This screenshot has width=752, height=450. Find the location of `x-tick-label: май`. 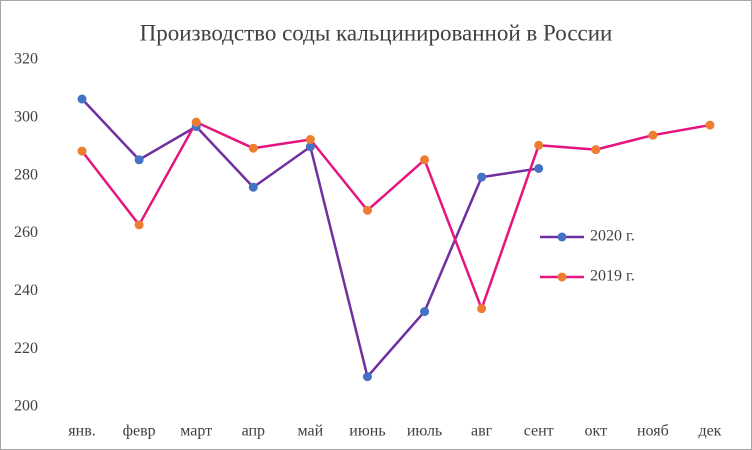

x-tick-label: май is located at coordinates (311, 431).